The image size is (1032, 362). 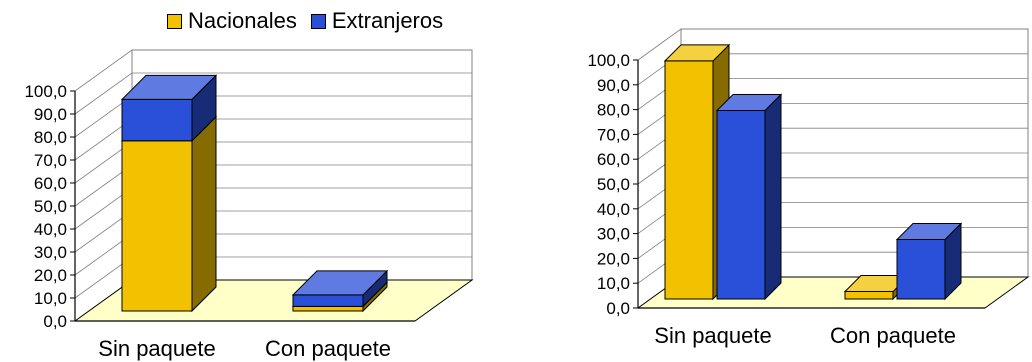 I want to click on legend-label-extranjeros: Extranjeros, so click(x=387, y=20).